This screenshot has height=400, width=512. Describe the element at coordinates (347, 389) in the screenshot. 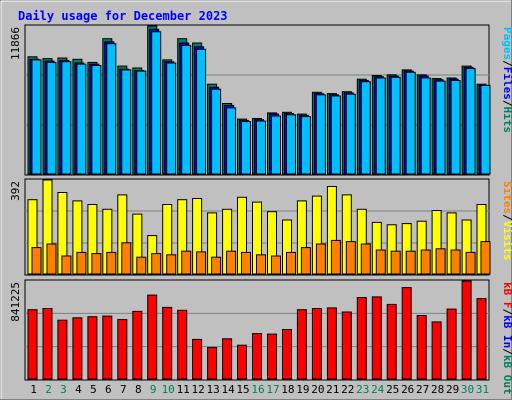

I see `x-tick-label-22: 22` at that location.